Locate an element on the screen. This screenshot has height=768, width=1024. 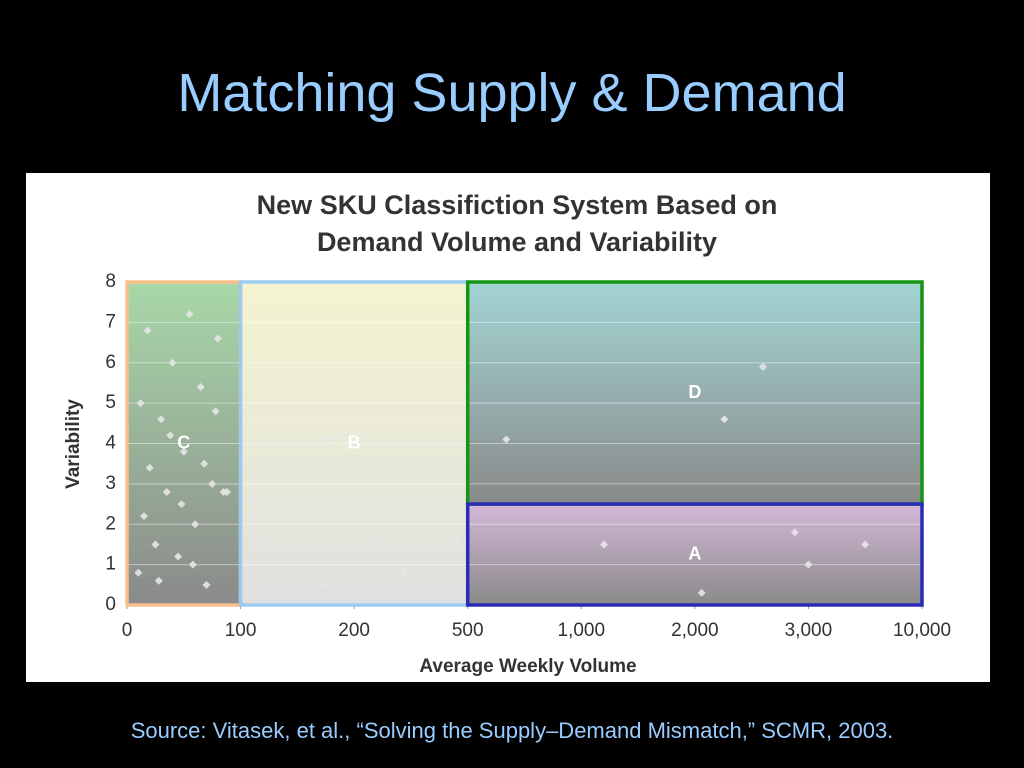
region-label: A is located at coordinates (694, 553).